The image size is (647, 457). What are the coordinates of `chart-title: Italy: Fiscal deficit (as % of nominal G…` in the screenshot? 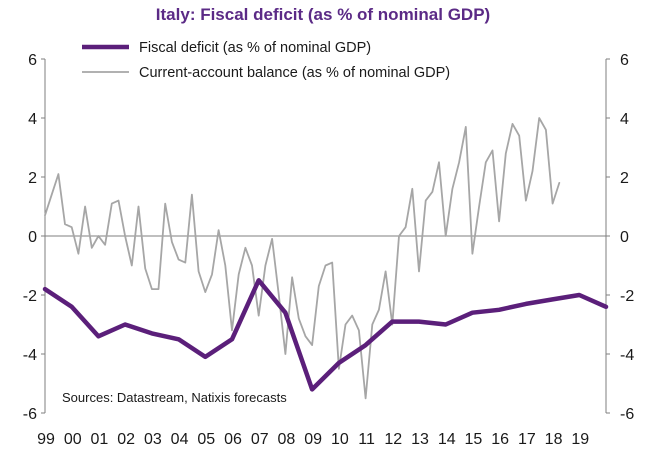 It's located at (323, 14).